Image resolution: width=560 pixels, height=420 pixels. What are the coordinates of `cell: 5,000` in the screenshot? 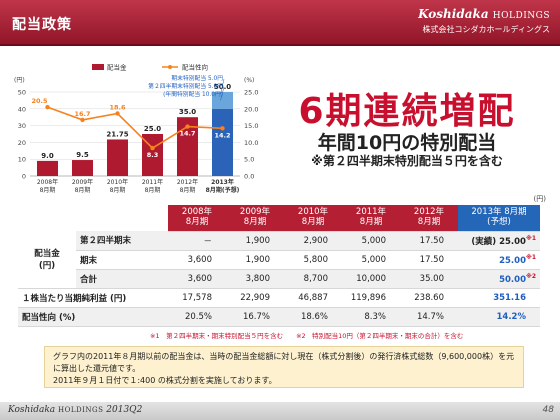 It's located at (371, 260).